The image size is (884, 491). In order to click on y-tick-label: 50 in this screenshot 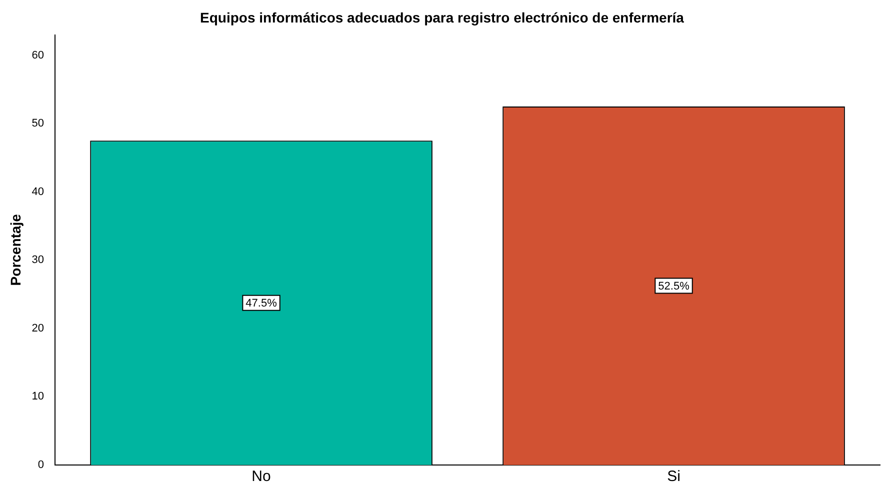, I will do `click(38, 124)`.